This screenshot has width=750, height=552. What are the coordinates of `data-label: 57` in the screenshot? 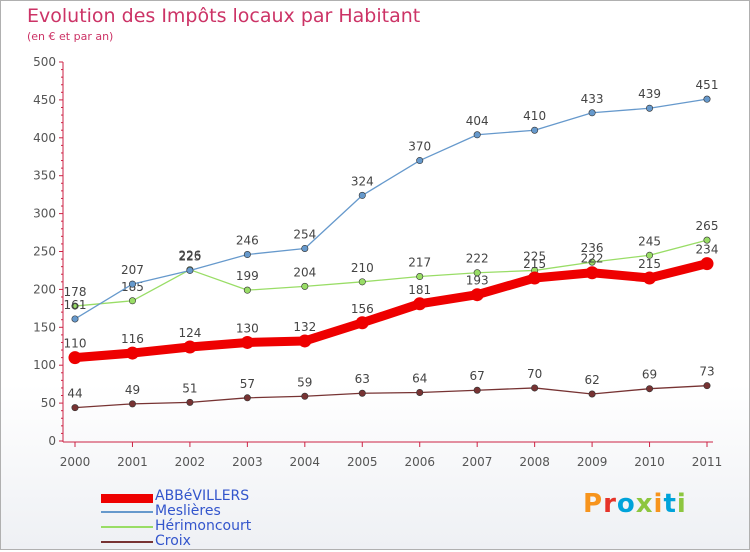 It's located at (247, 384).